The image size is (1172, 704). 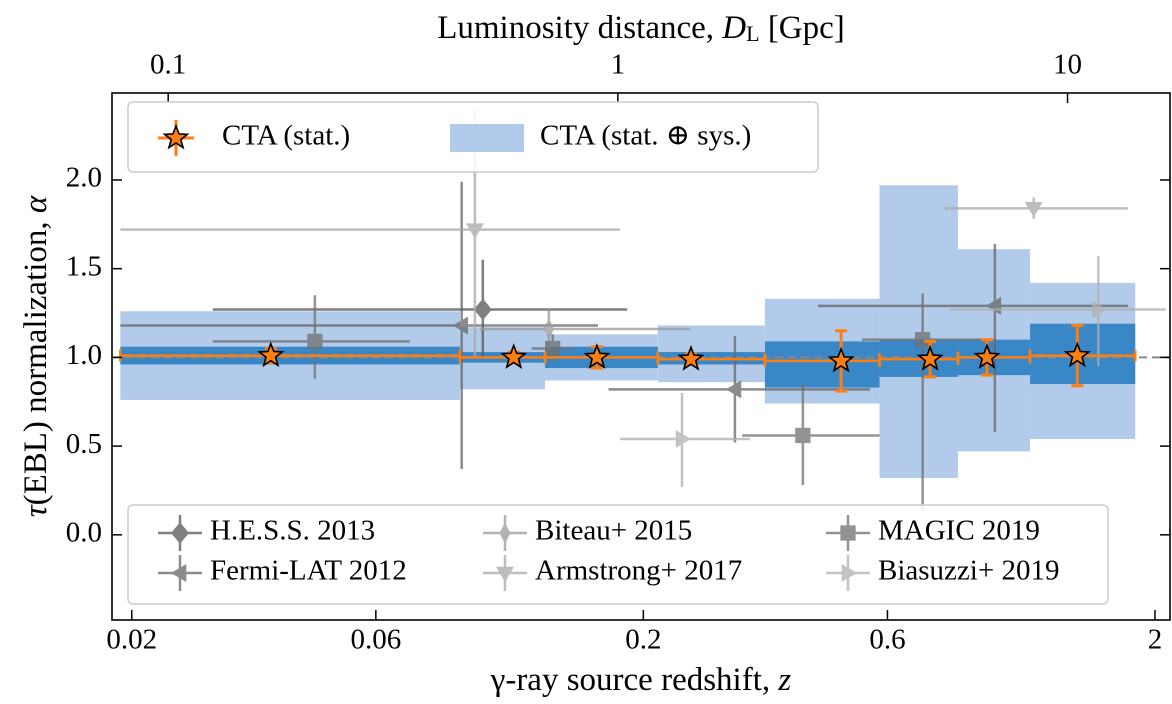 What do you see at coordinates (36, 204) in the screenshot?
I see `ylabel-part: α` at bounding box center [36, 204].